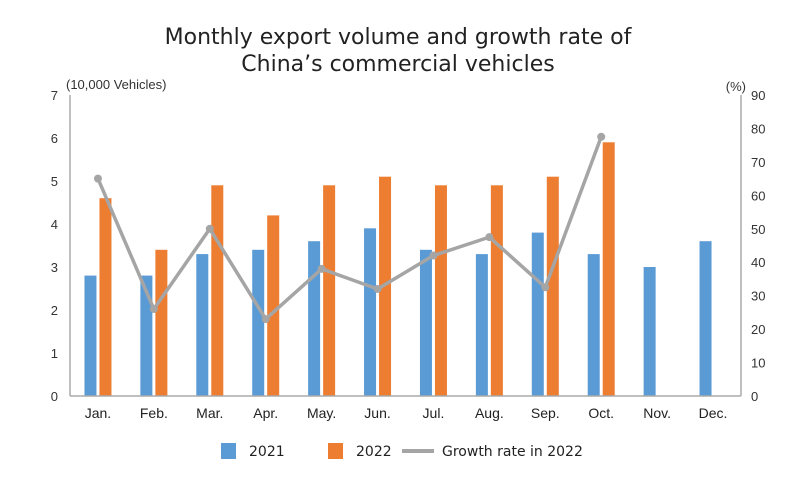  I want to click on y-left-tick-label: 7, so click(54, 95).